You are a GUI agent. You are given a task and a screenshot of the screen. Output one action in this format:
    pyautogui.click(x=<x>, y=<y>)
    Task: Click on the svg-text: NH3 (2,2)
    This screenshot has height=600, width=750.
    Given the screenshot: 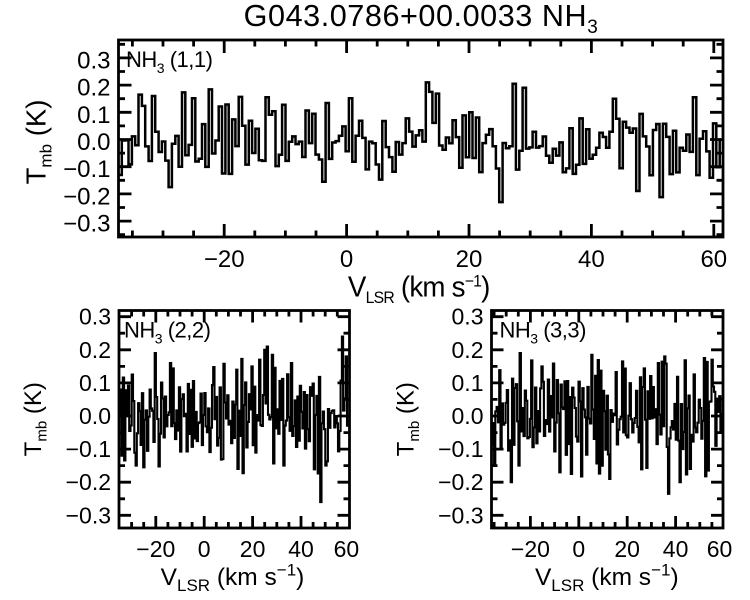 What is the action you would take?
    pyautogui.click(x=167, y=332)
    